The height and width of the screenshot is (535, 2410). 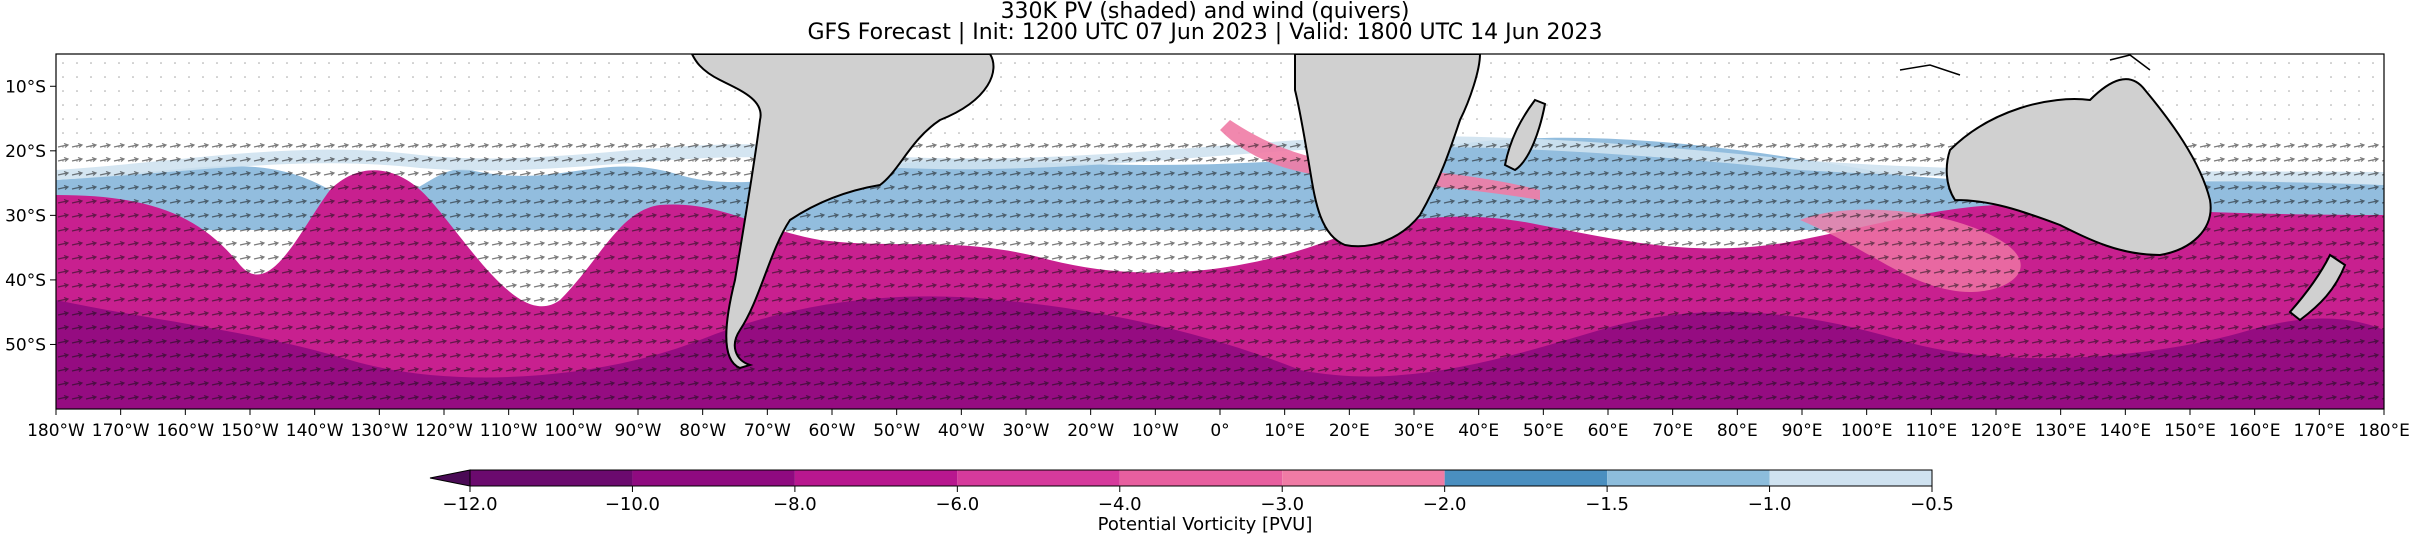 What do you see at coordinates (702, 431) in the screenshot?
I see `lon-tick-label: 80°W` at bounding box center [702, 431].